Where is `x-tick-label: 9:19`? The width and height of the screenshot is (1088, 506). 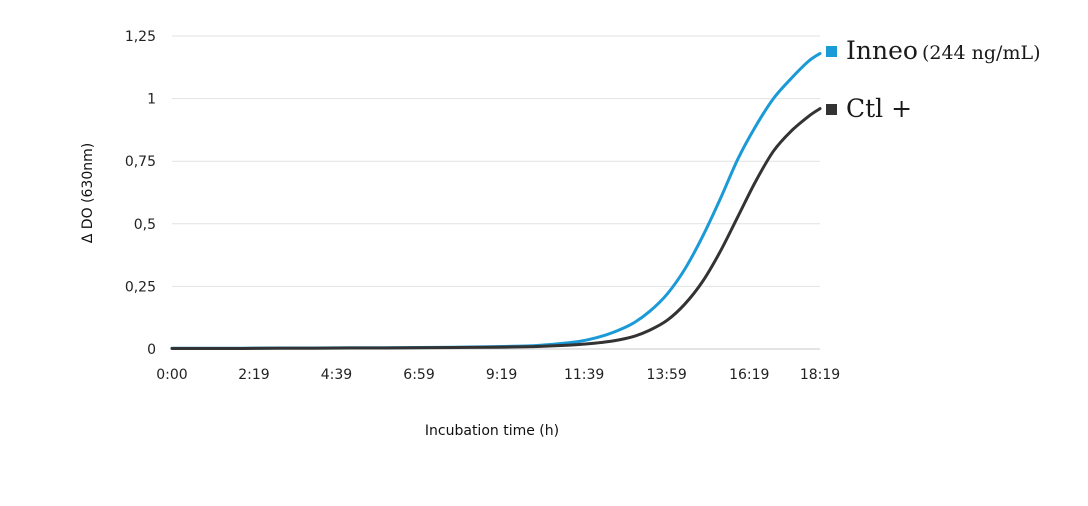
x-tick-label: 9:19 is located at coordinates (501, 375).